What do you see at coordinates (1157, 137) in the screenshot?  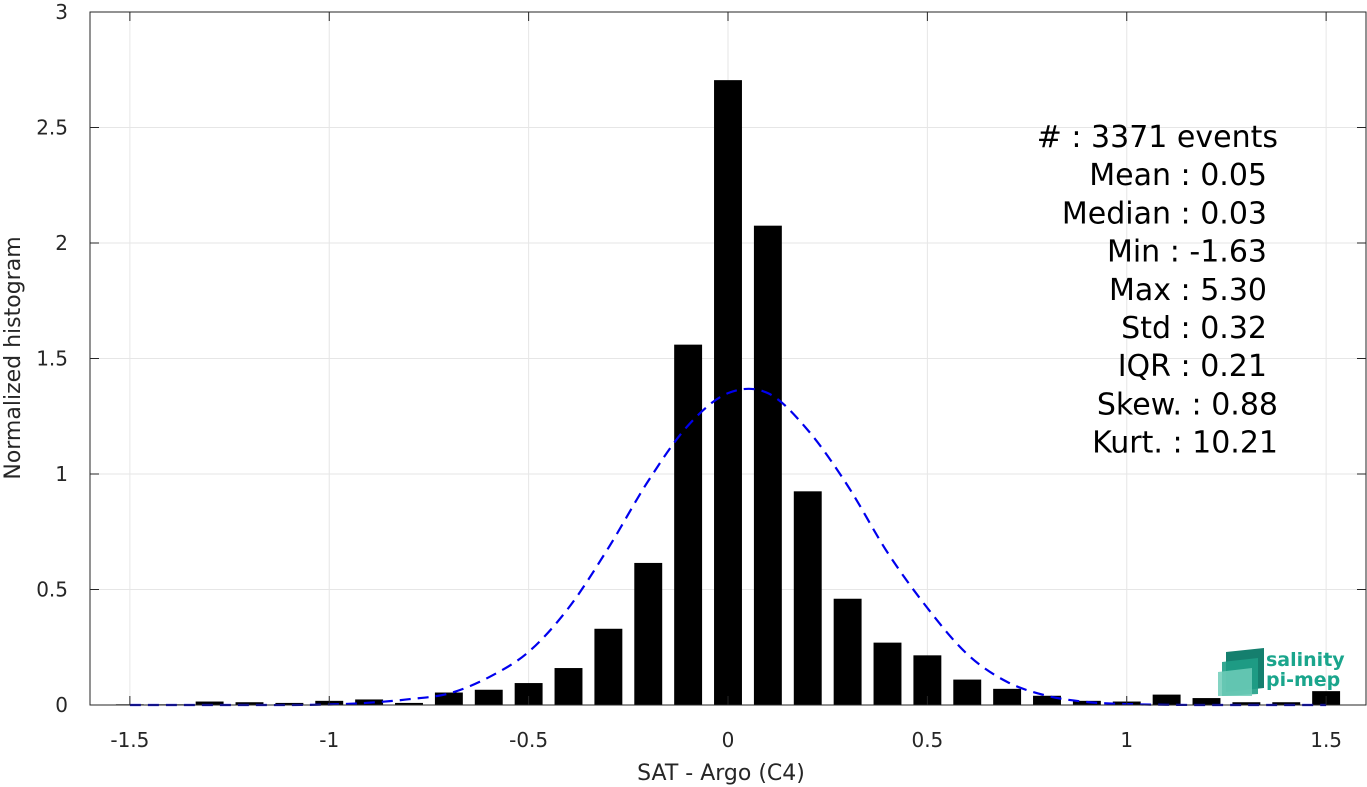 I see `stat-line: # : 3371 events` at bounding box center [1157, 137].